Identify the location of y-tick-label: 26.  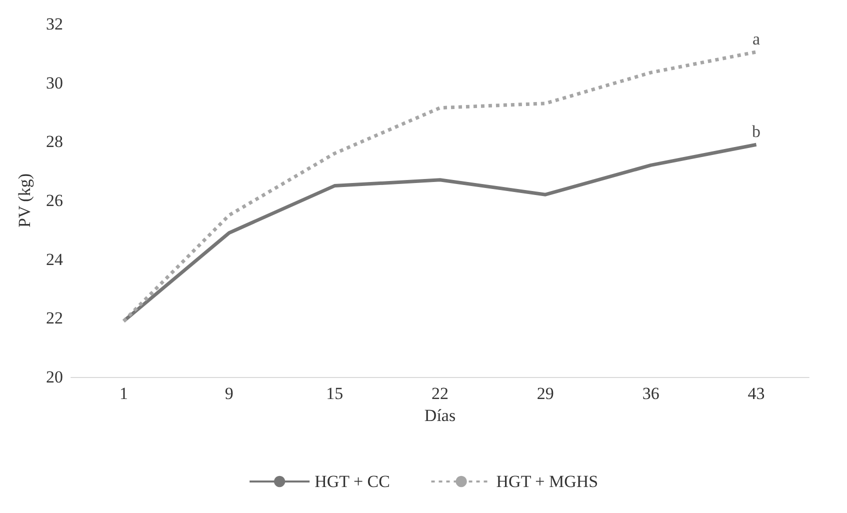
(54, 200).